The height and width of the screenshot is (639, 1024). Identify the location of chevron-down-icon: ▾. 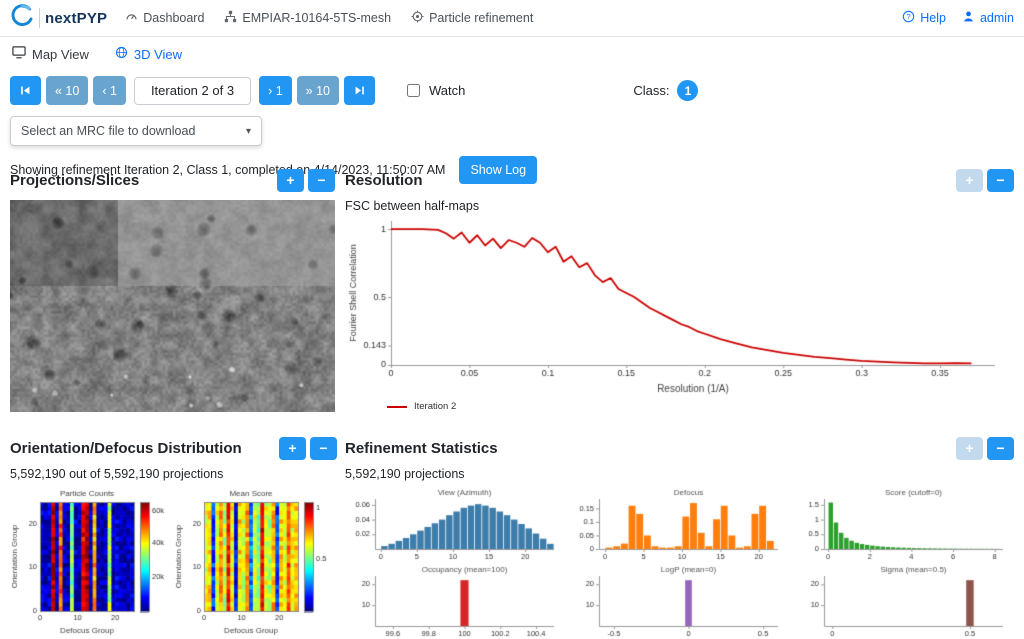
(248, 131).